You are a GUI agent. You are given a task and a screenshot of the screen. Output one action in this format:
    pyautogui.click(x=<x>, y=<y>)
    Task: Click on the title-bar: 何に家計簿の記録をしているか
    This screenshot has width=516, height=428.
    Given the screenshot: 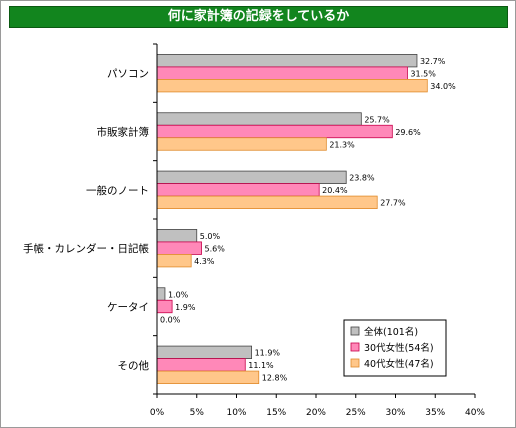 What is the action you would take?
    pyautogui.click(x=258, y=17)
    